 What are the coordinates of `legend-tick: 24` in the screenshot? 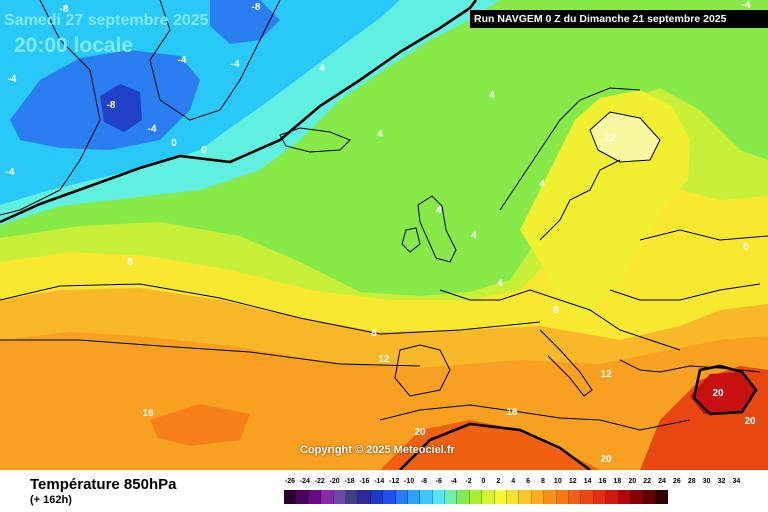 It's located at (662, 481).